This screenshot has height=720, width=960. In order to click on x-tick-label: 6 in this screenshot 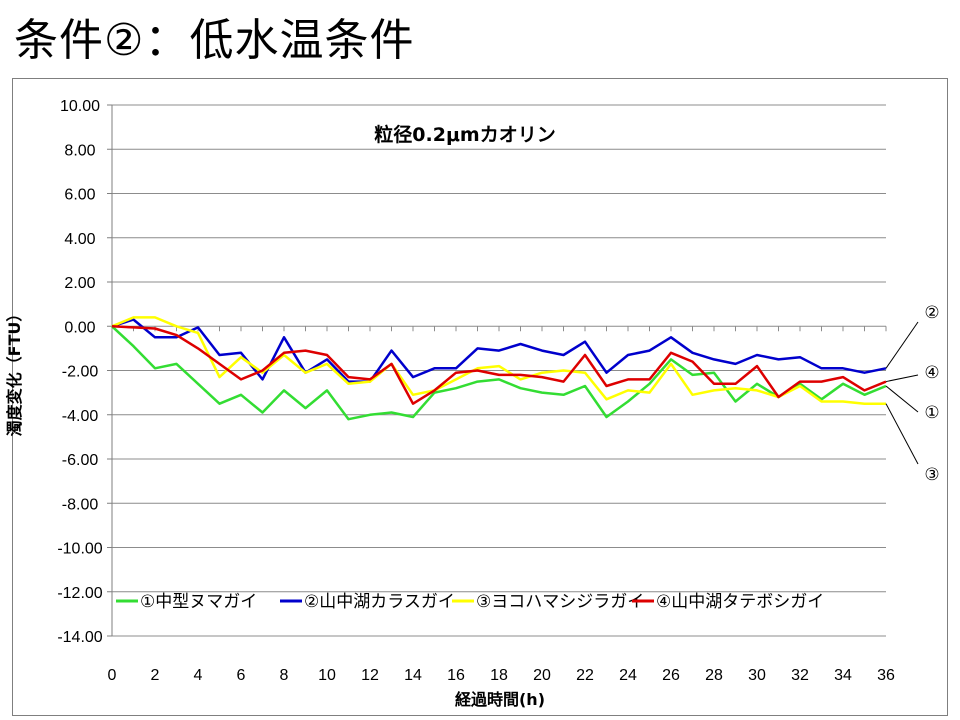, I will do `click(241, 675)`.